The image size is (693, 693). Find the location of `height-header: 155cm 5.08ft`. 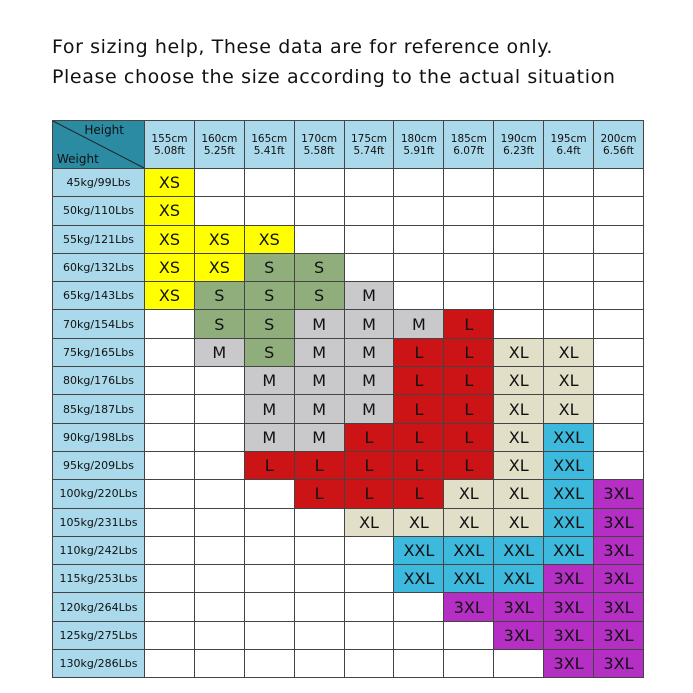

height-header: 155cm 5.08ft is located at coordinates (170, 145).